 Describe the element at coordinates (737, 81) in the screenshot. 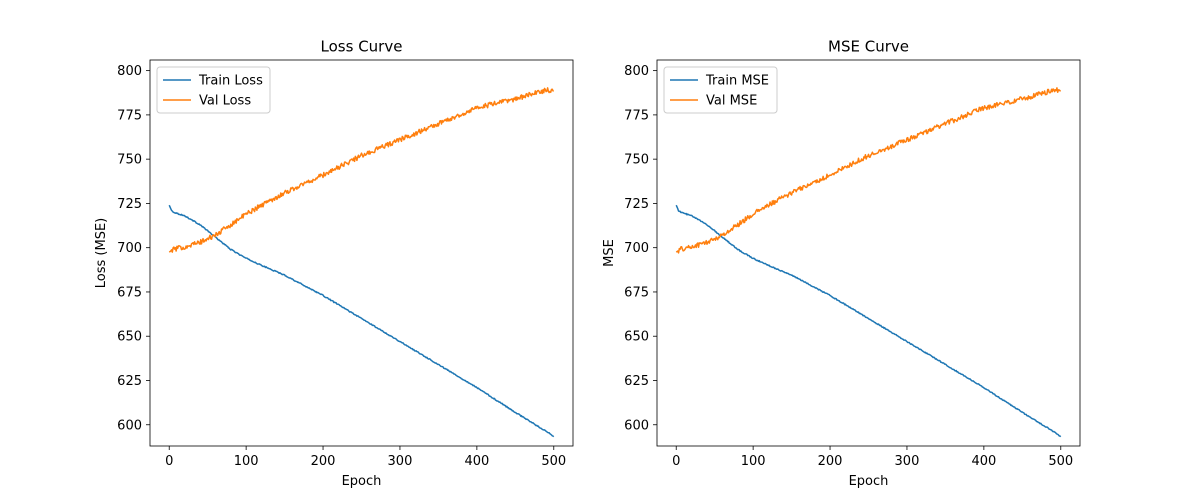

I see `legend-entry: Train MSE` at that location.